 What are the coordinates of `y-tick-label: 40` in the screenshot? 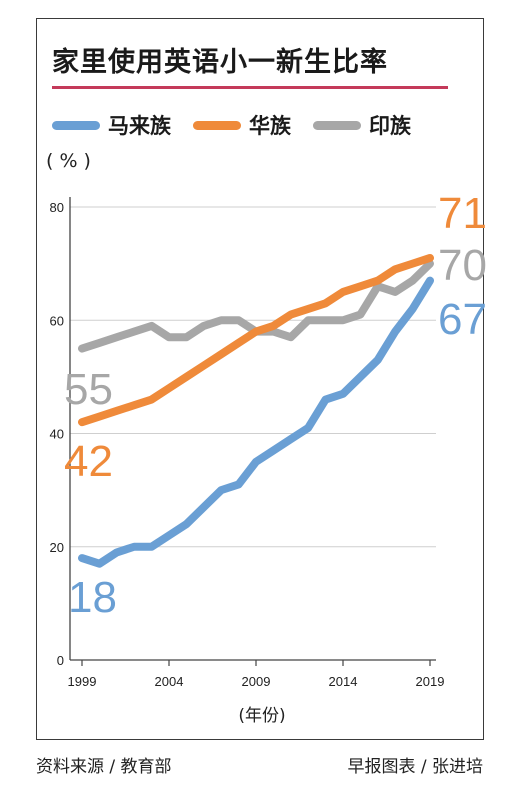 It's located at (57, 434).